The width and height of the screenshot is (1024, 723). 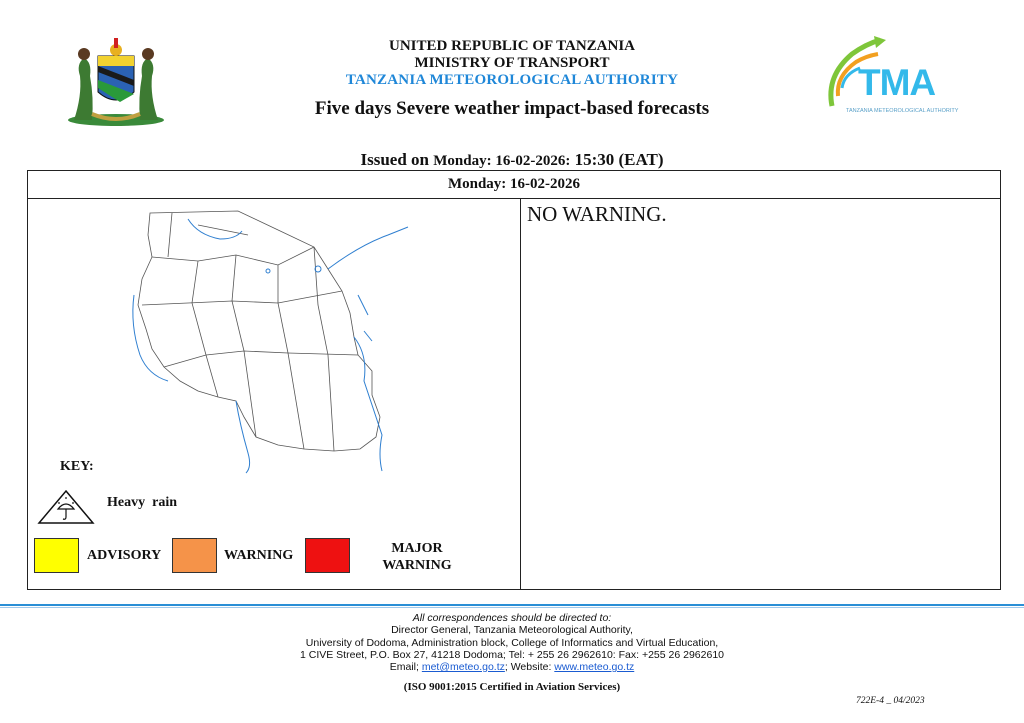 I want to click on column-divider, so click(x=520, y=393).